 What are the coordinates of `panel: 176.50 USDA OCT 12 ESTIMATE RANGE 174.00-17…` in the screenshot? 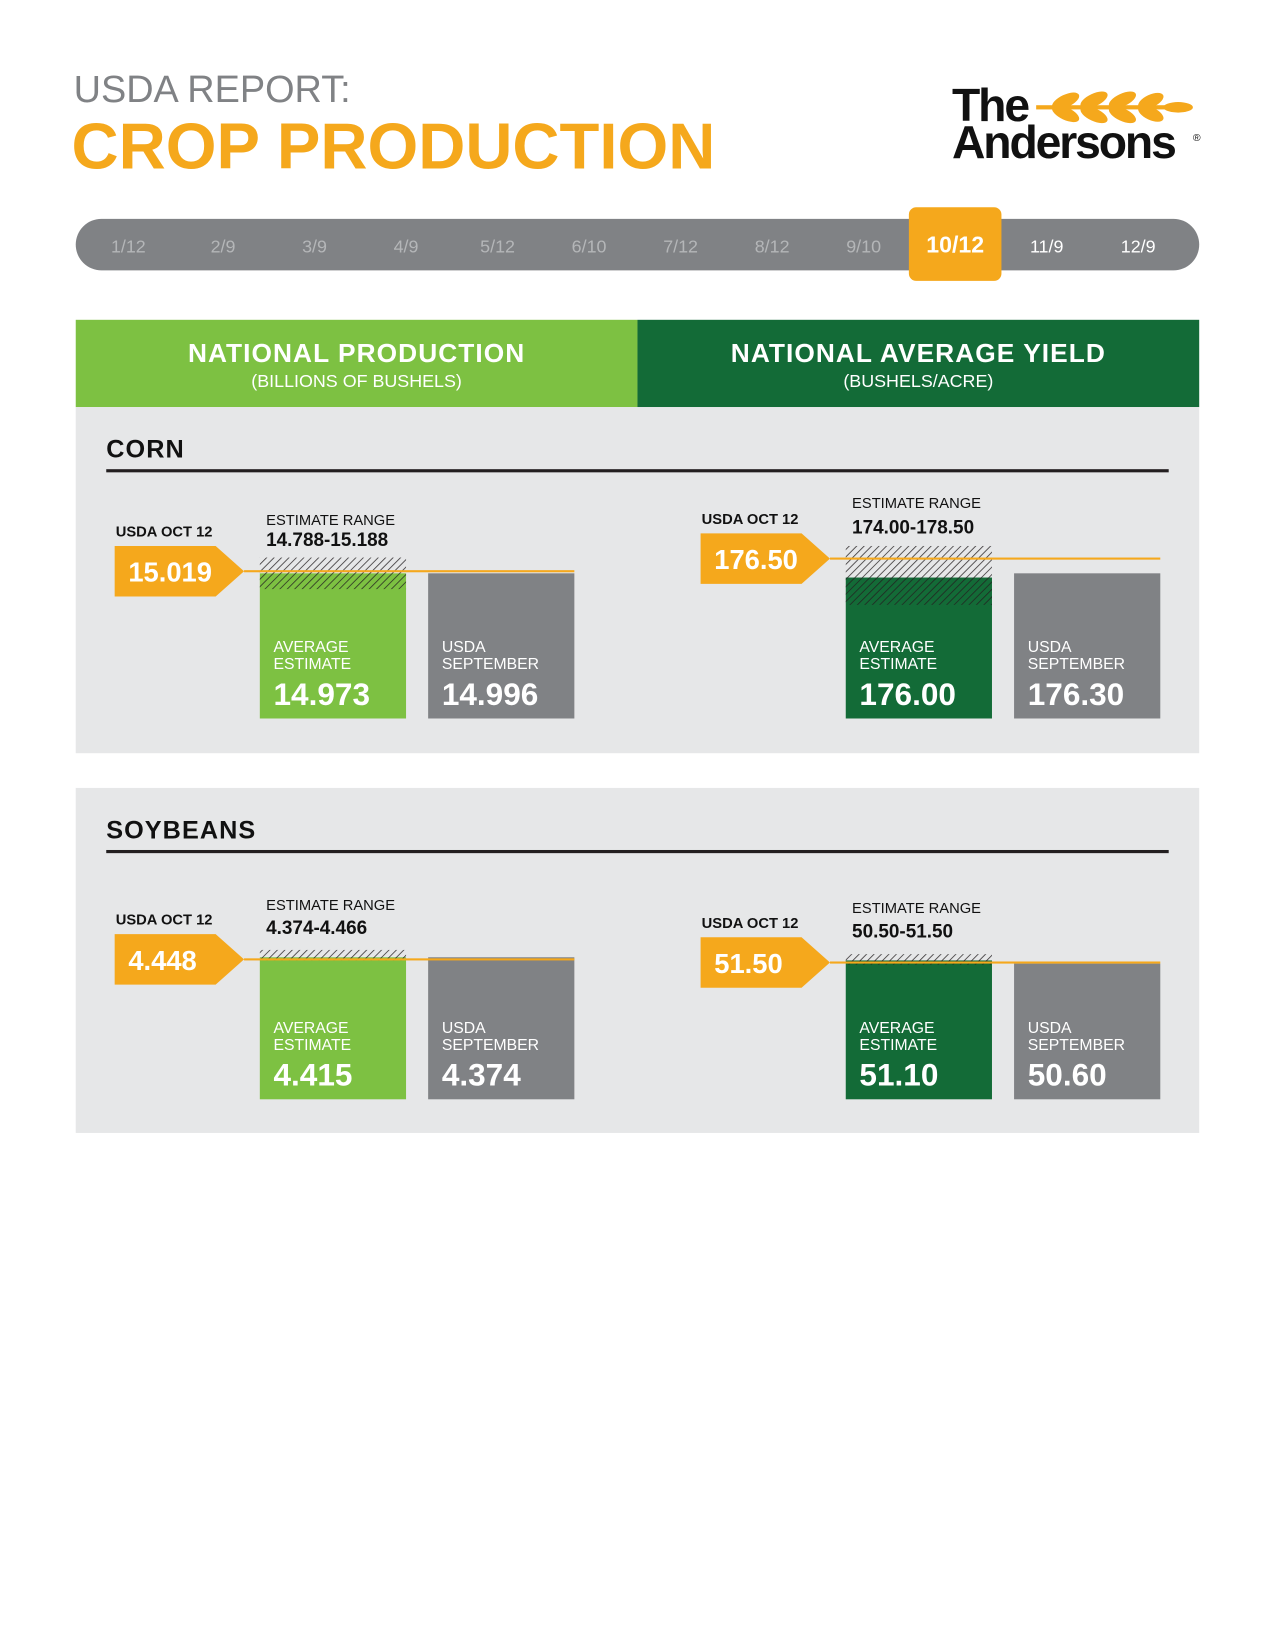 It's located at (930, 607).